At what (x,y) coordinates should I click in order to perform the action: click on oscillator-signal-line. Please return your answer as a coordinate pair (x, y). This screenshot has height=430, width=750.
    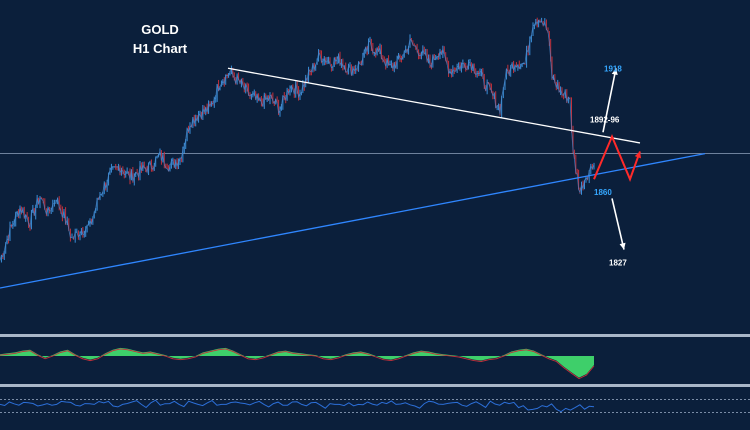
    Looking at the image, I should click on (297, 364).